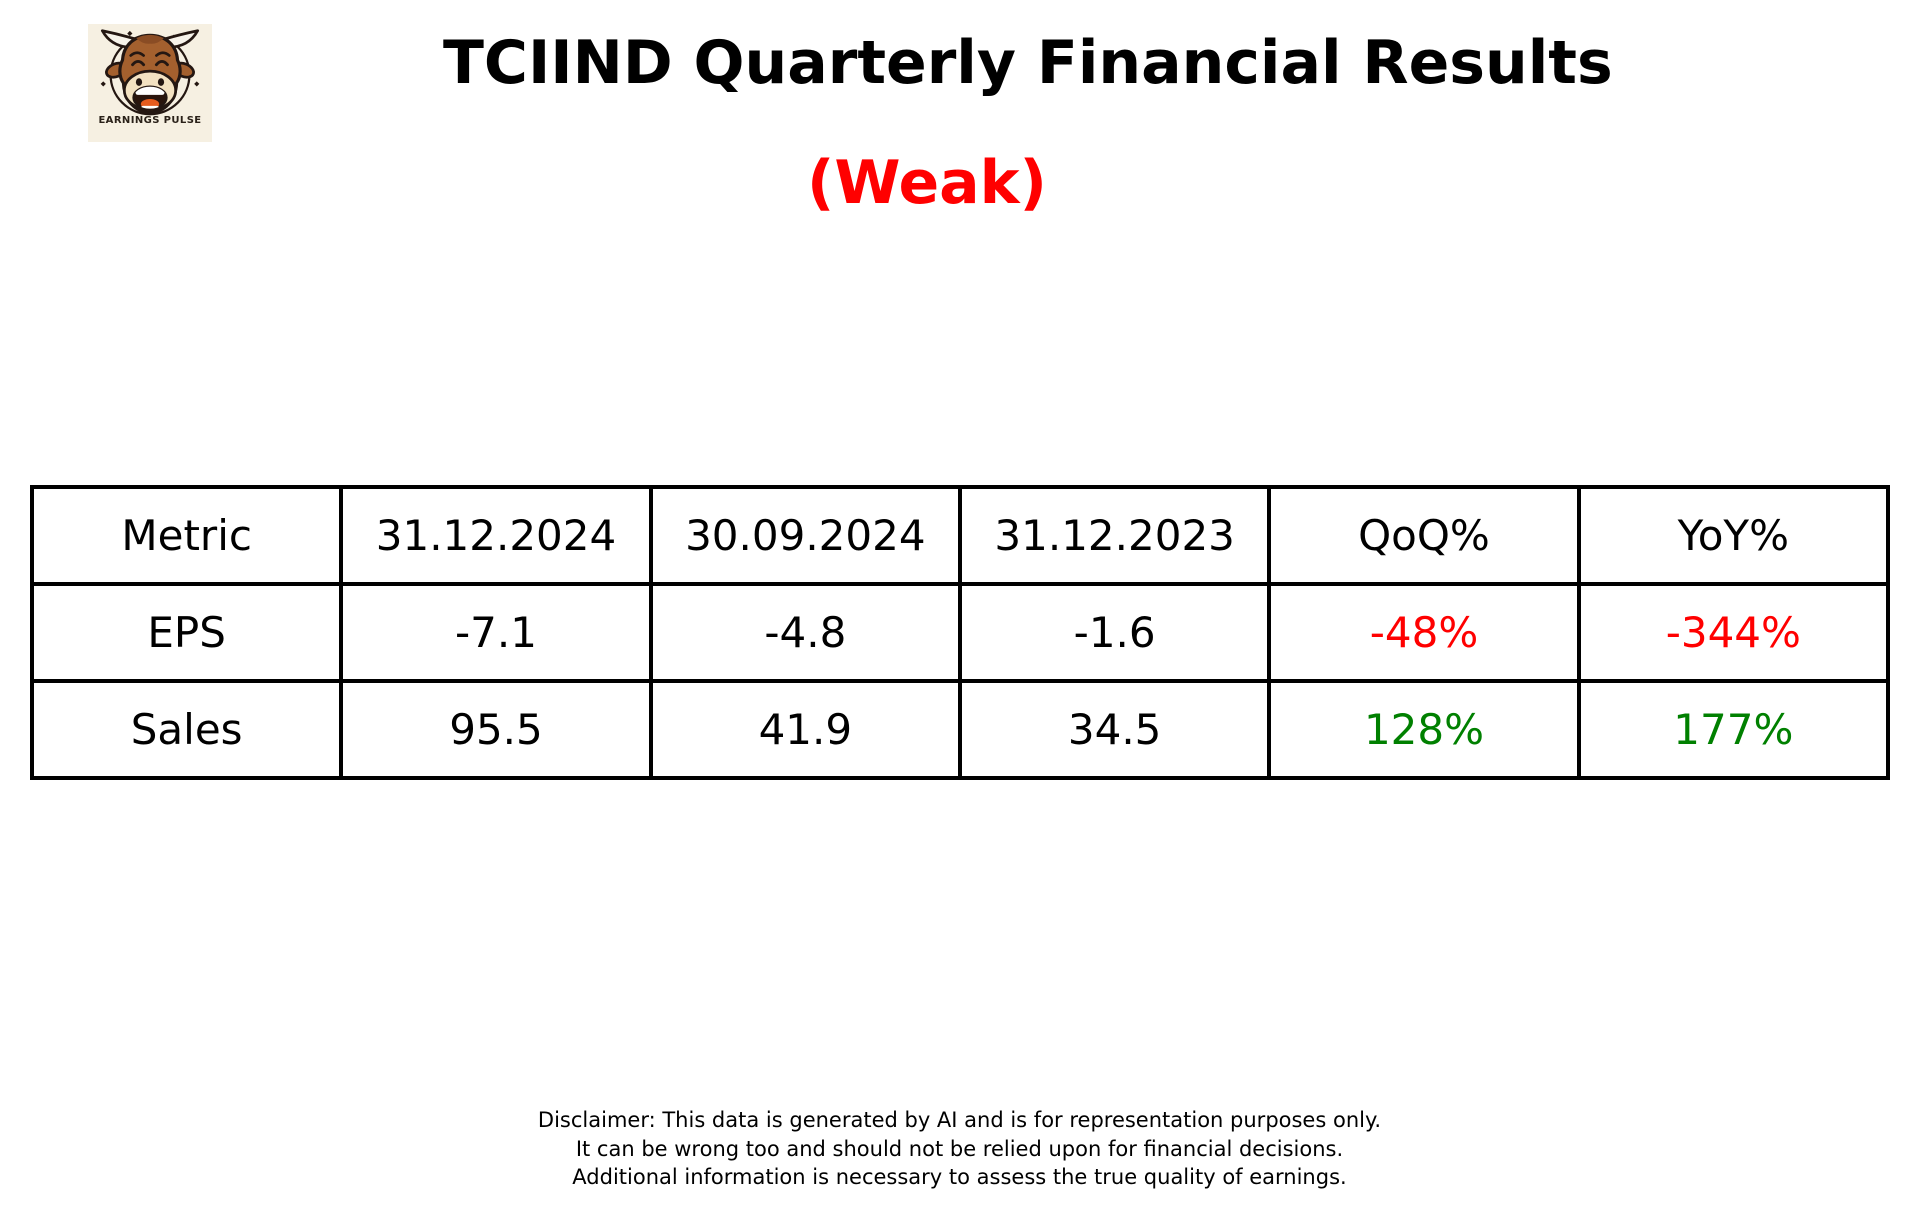  I want to click on yoy-change-cell: 177%, so click(1733, 729).